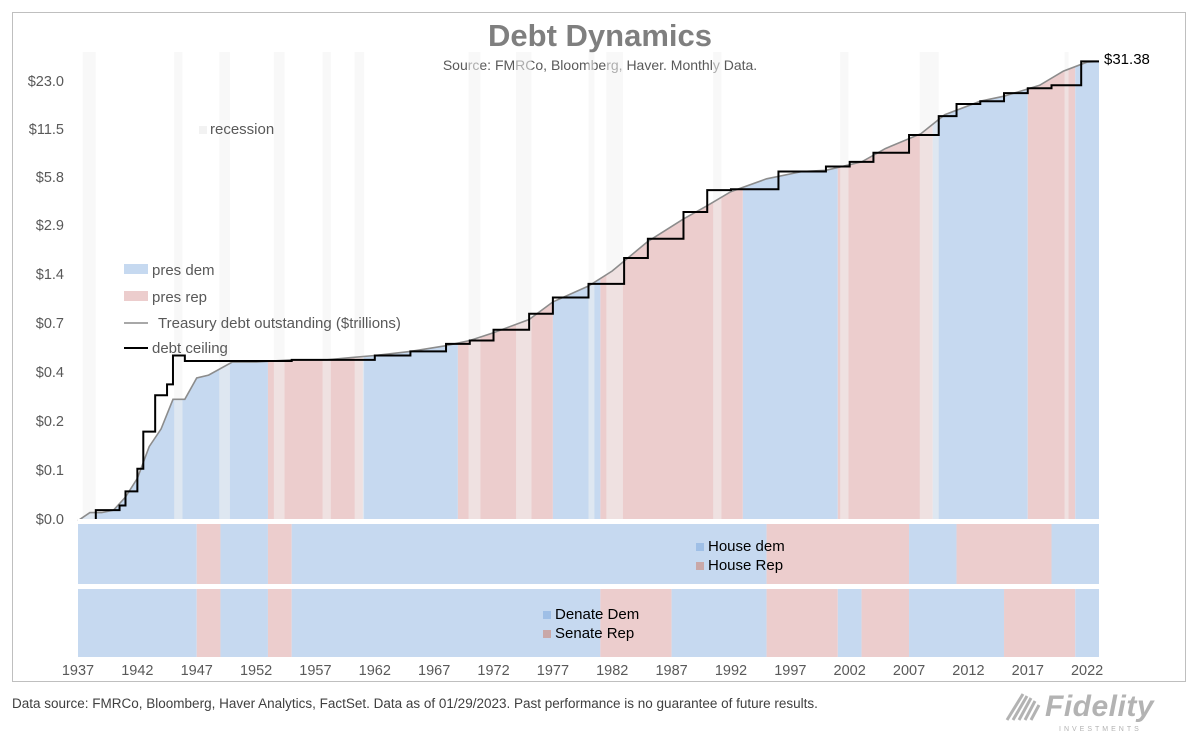 The image size is (1200, 739). I want to click on y-tick-label: $0.0, so click(50, 520).